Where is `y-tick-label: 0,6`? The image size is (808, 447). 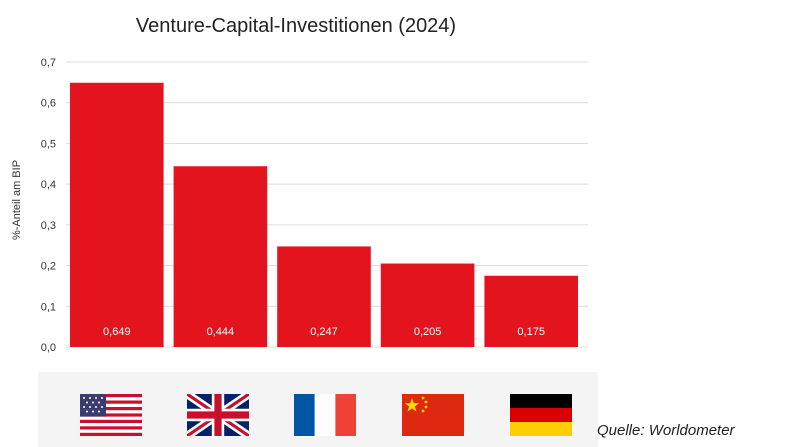
y-tick-label: 0,6 is located at coordinates (48, 104).